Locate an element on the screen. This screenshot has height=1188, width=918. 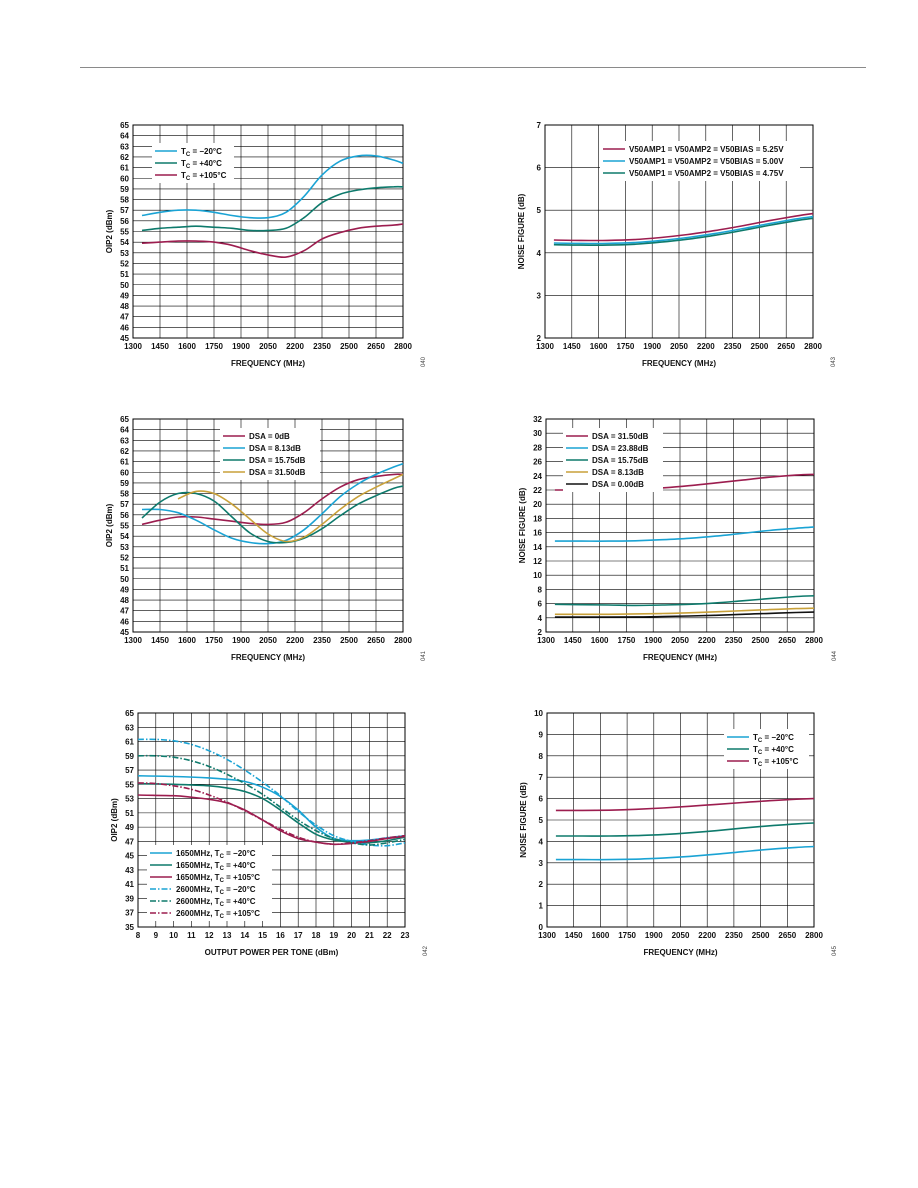
y-tick-label: 45 is located at coordinates (124, 338).